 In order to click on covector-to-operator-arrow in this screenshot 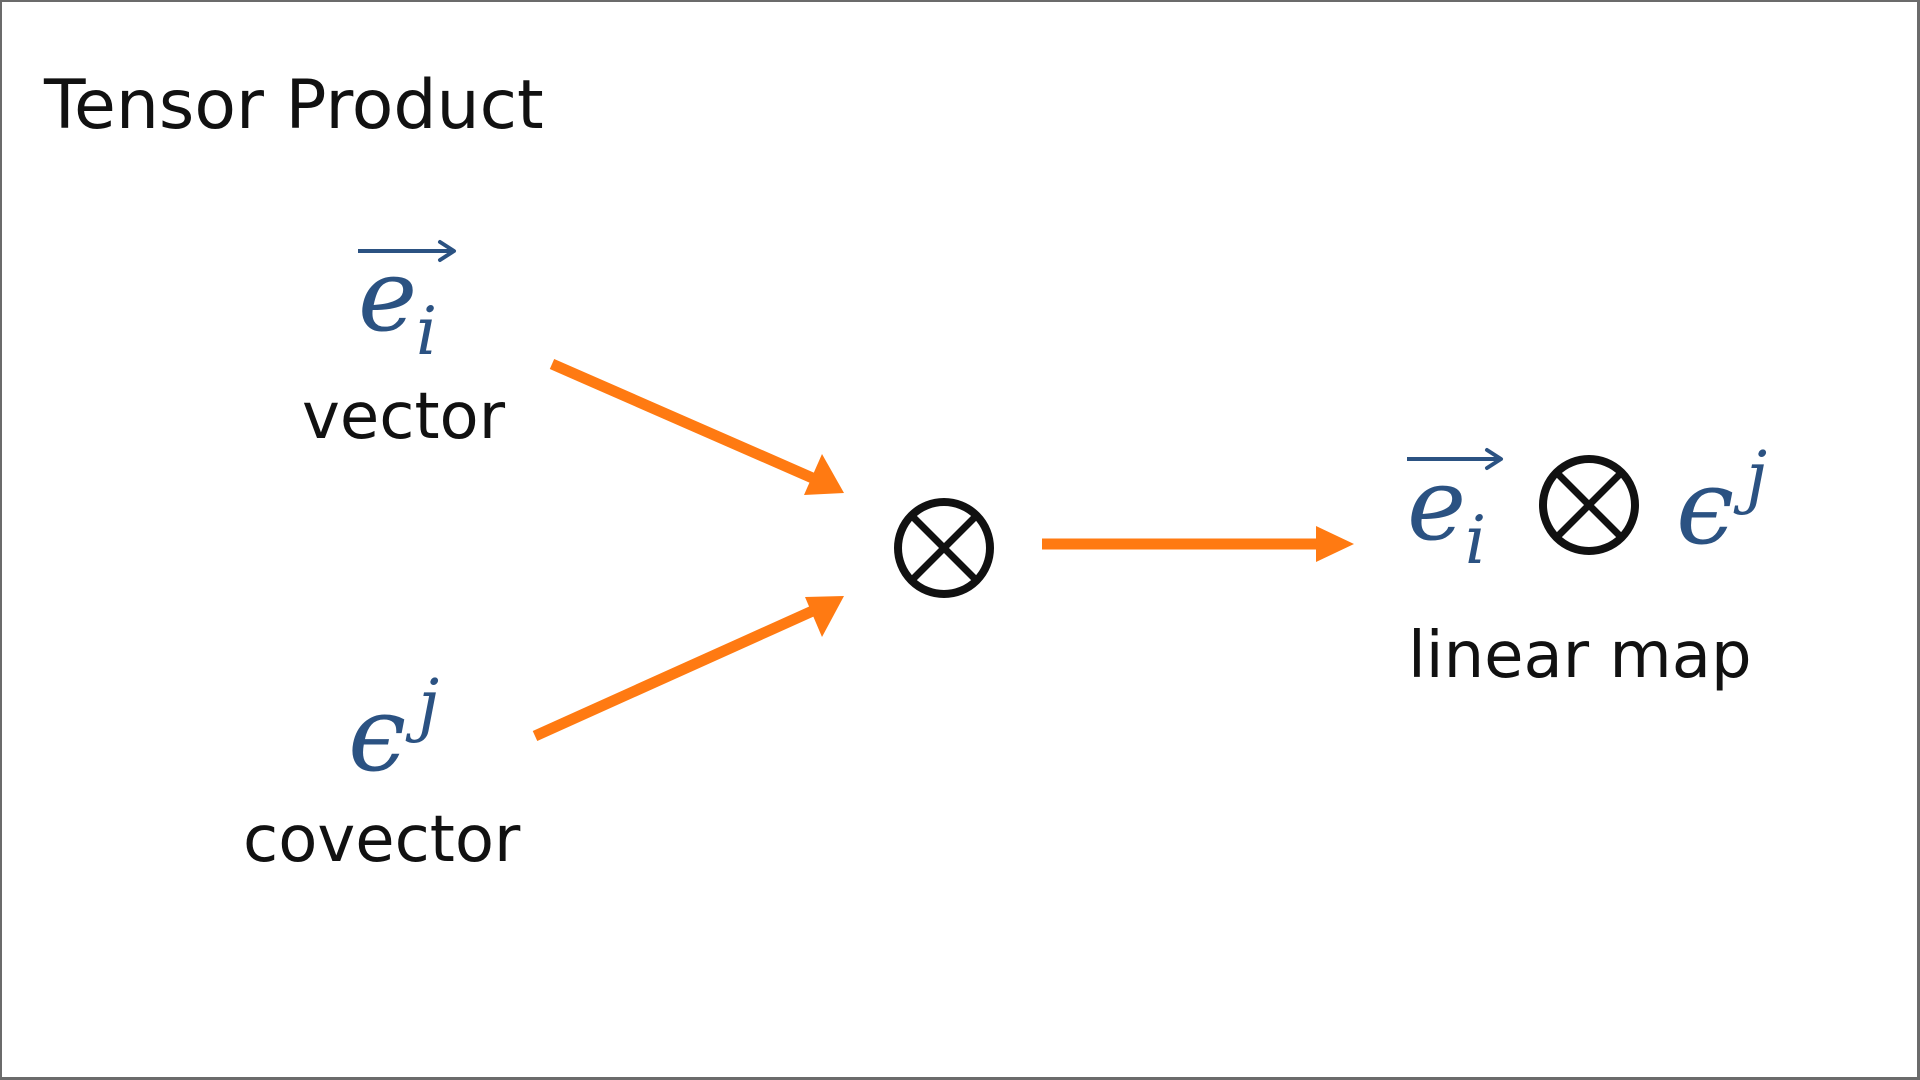, I will do `click(688, 669)`.